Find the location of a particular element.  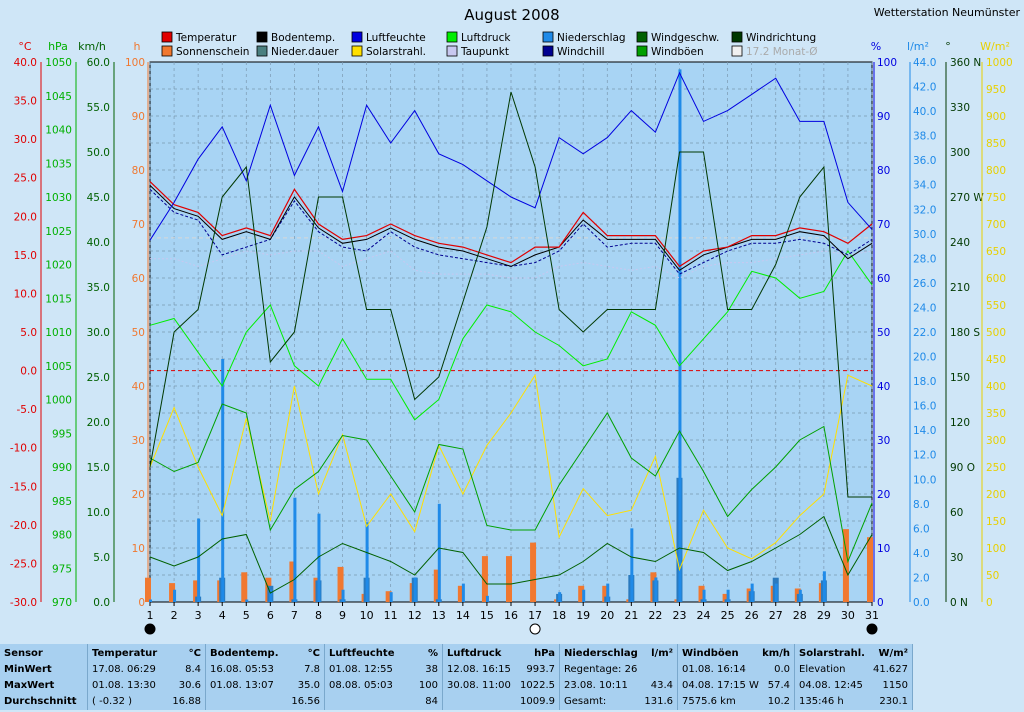

stats-header-label: Niederschlag is located at coordinates (601, 653).